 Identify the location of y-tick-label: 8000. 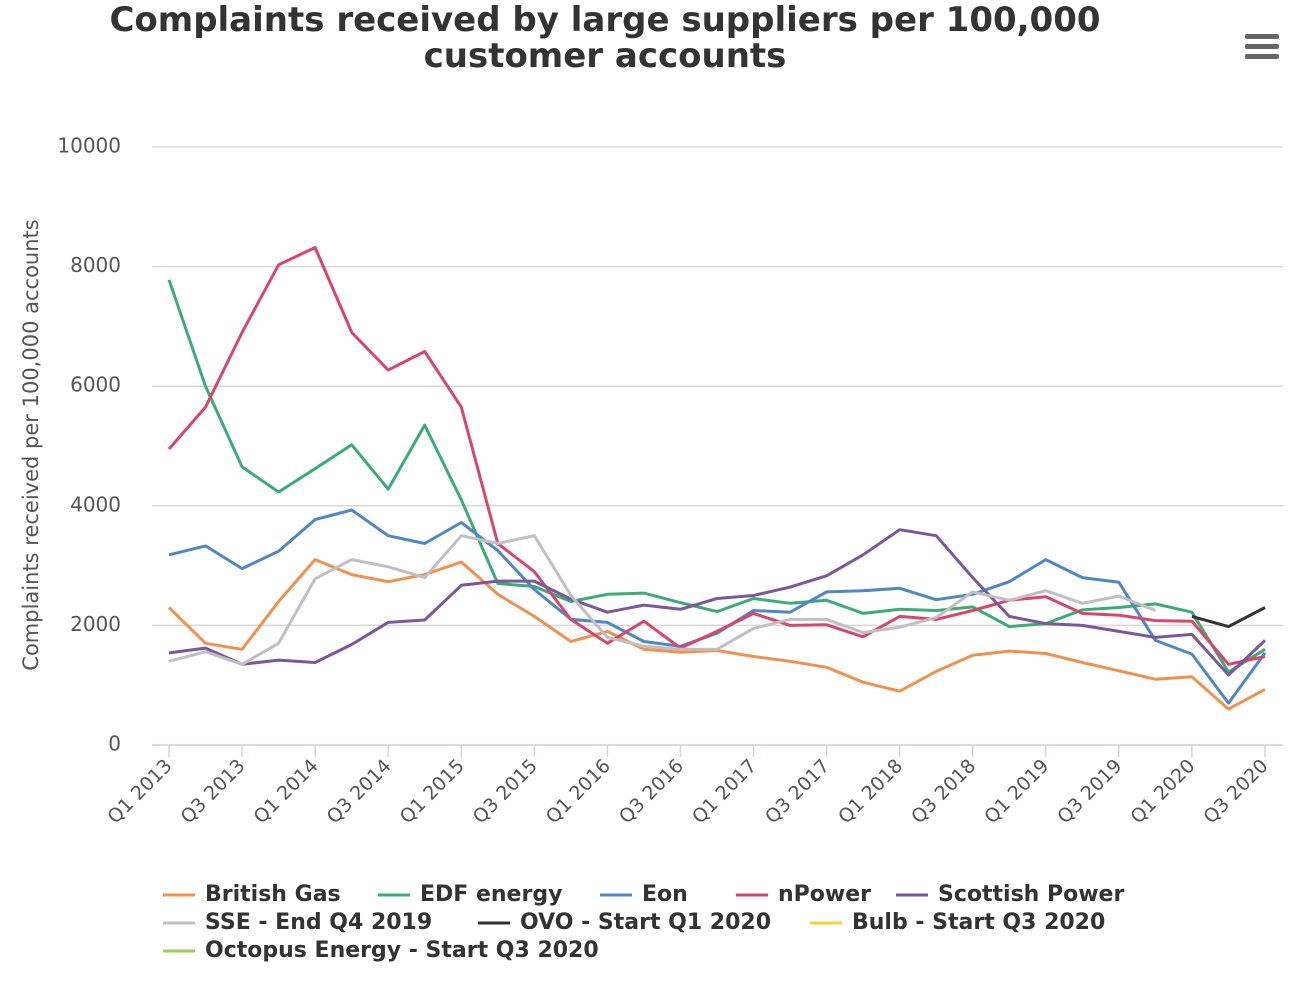
(95, 265).